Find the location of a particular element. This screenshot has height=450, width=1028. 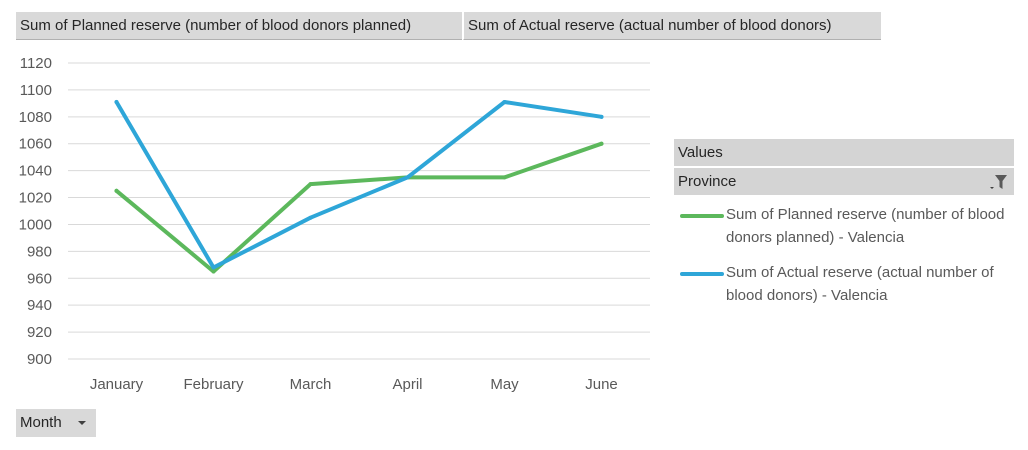

y-tick-label: 1020 is located at coordinates (35, 198).